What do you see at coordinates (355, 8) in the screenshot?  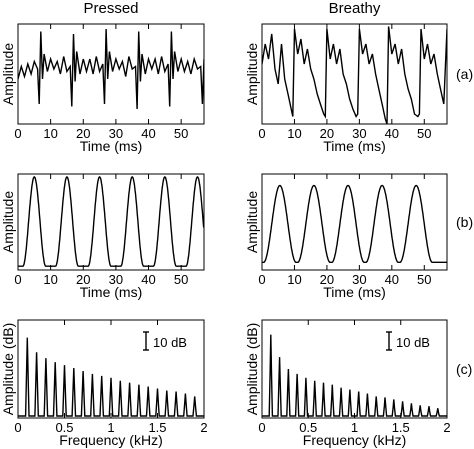 I see `column-title: Breathy` at bounding box center [355, 8].